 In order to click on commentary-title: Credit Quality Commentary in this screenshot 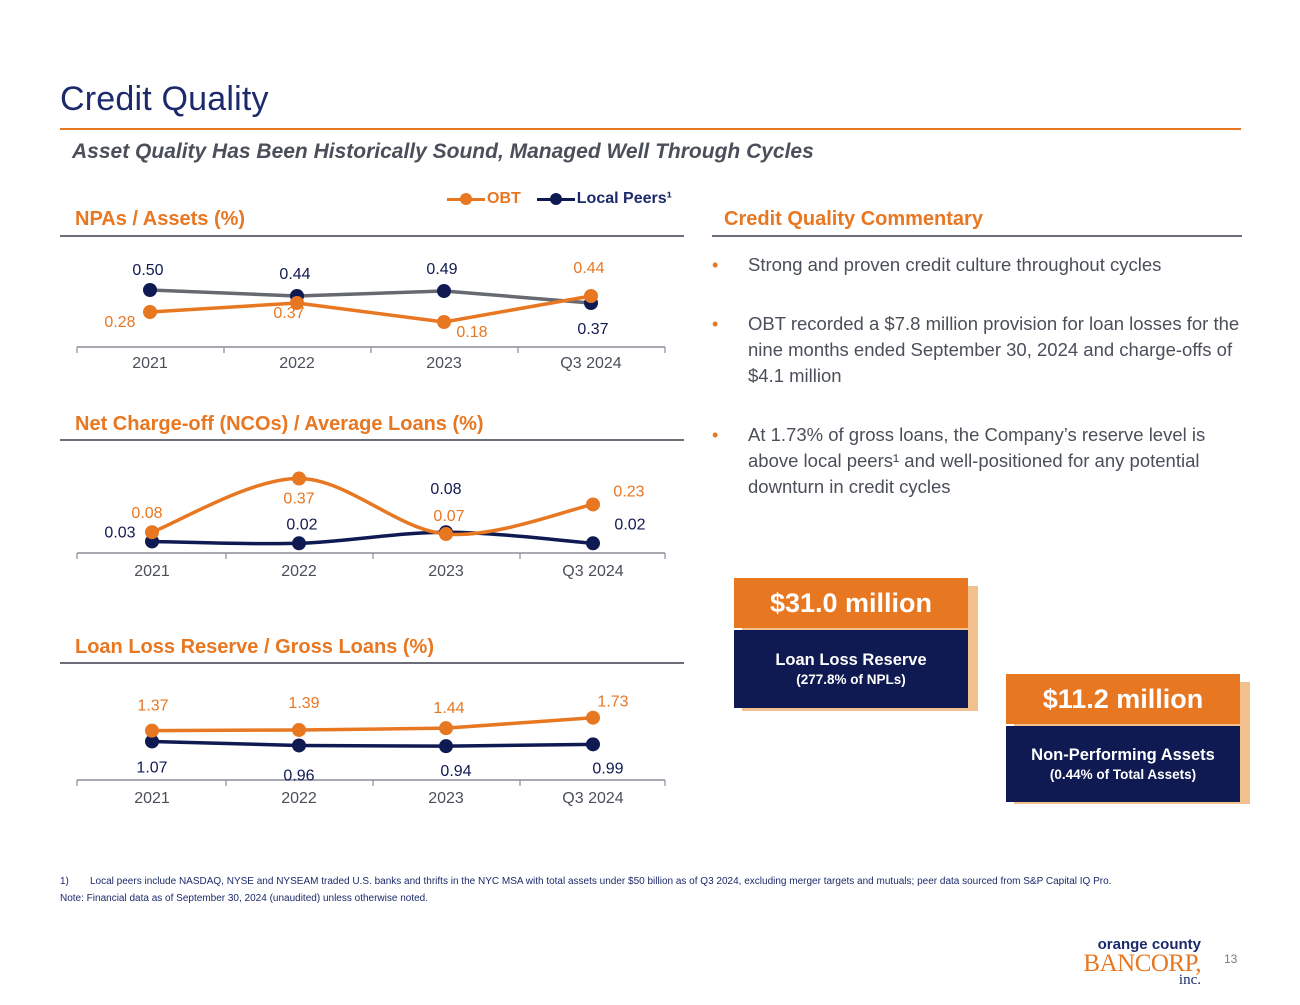, I will do `click(853, 219)`.